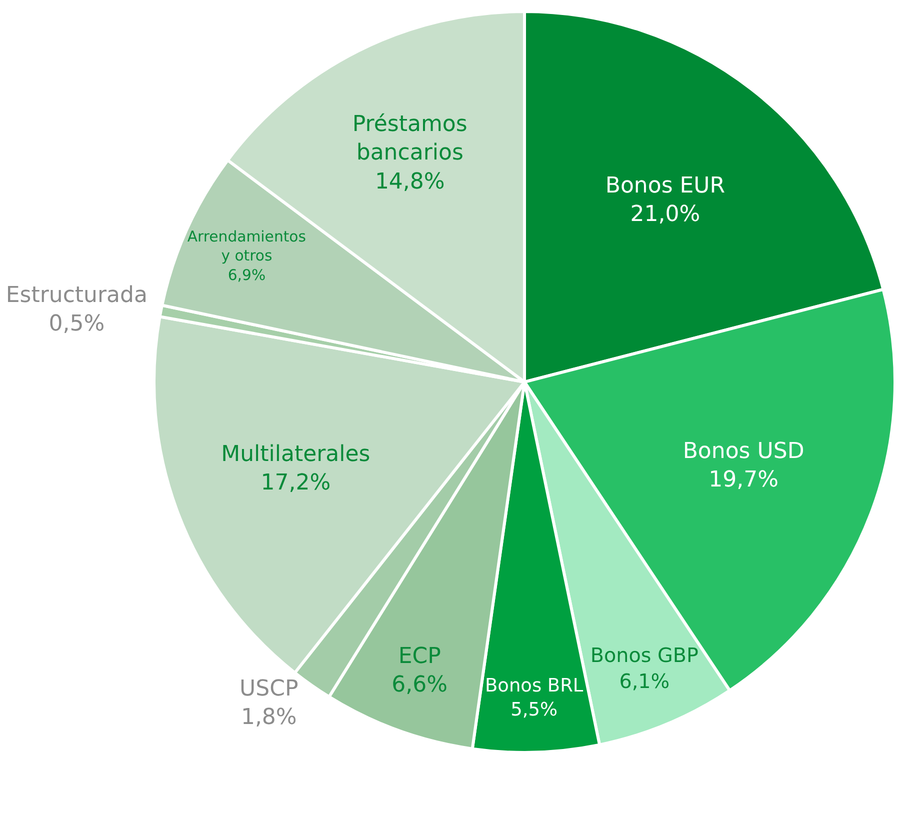 The height and width of the screenshot is (814, 915). Describe the element at coordinates (76, 324) in the screenshot. I see `data-label: 0,5%` at that location.